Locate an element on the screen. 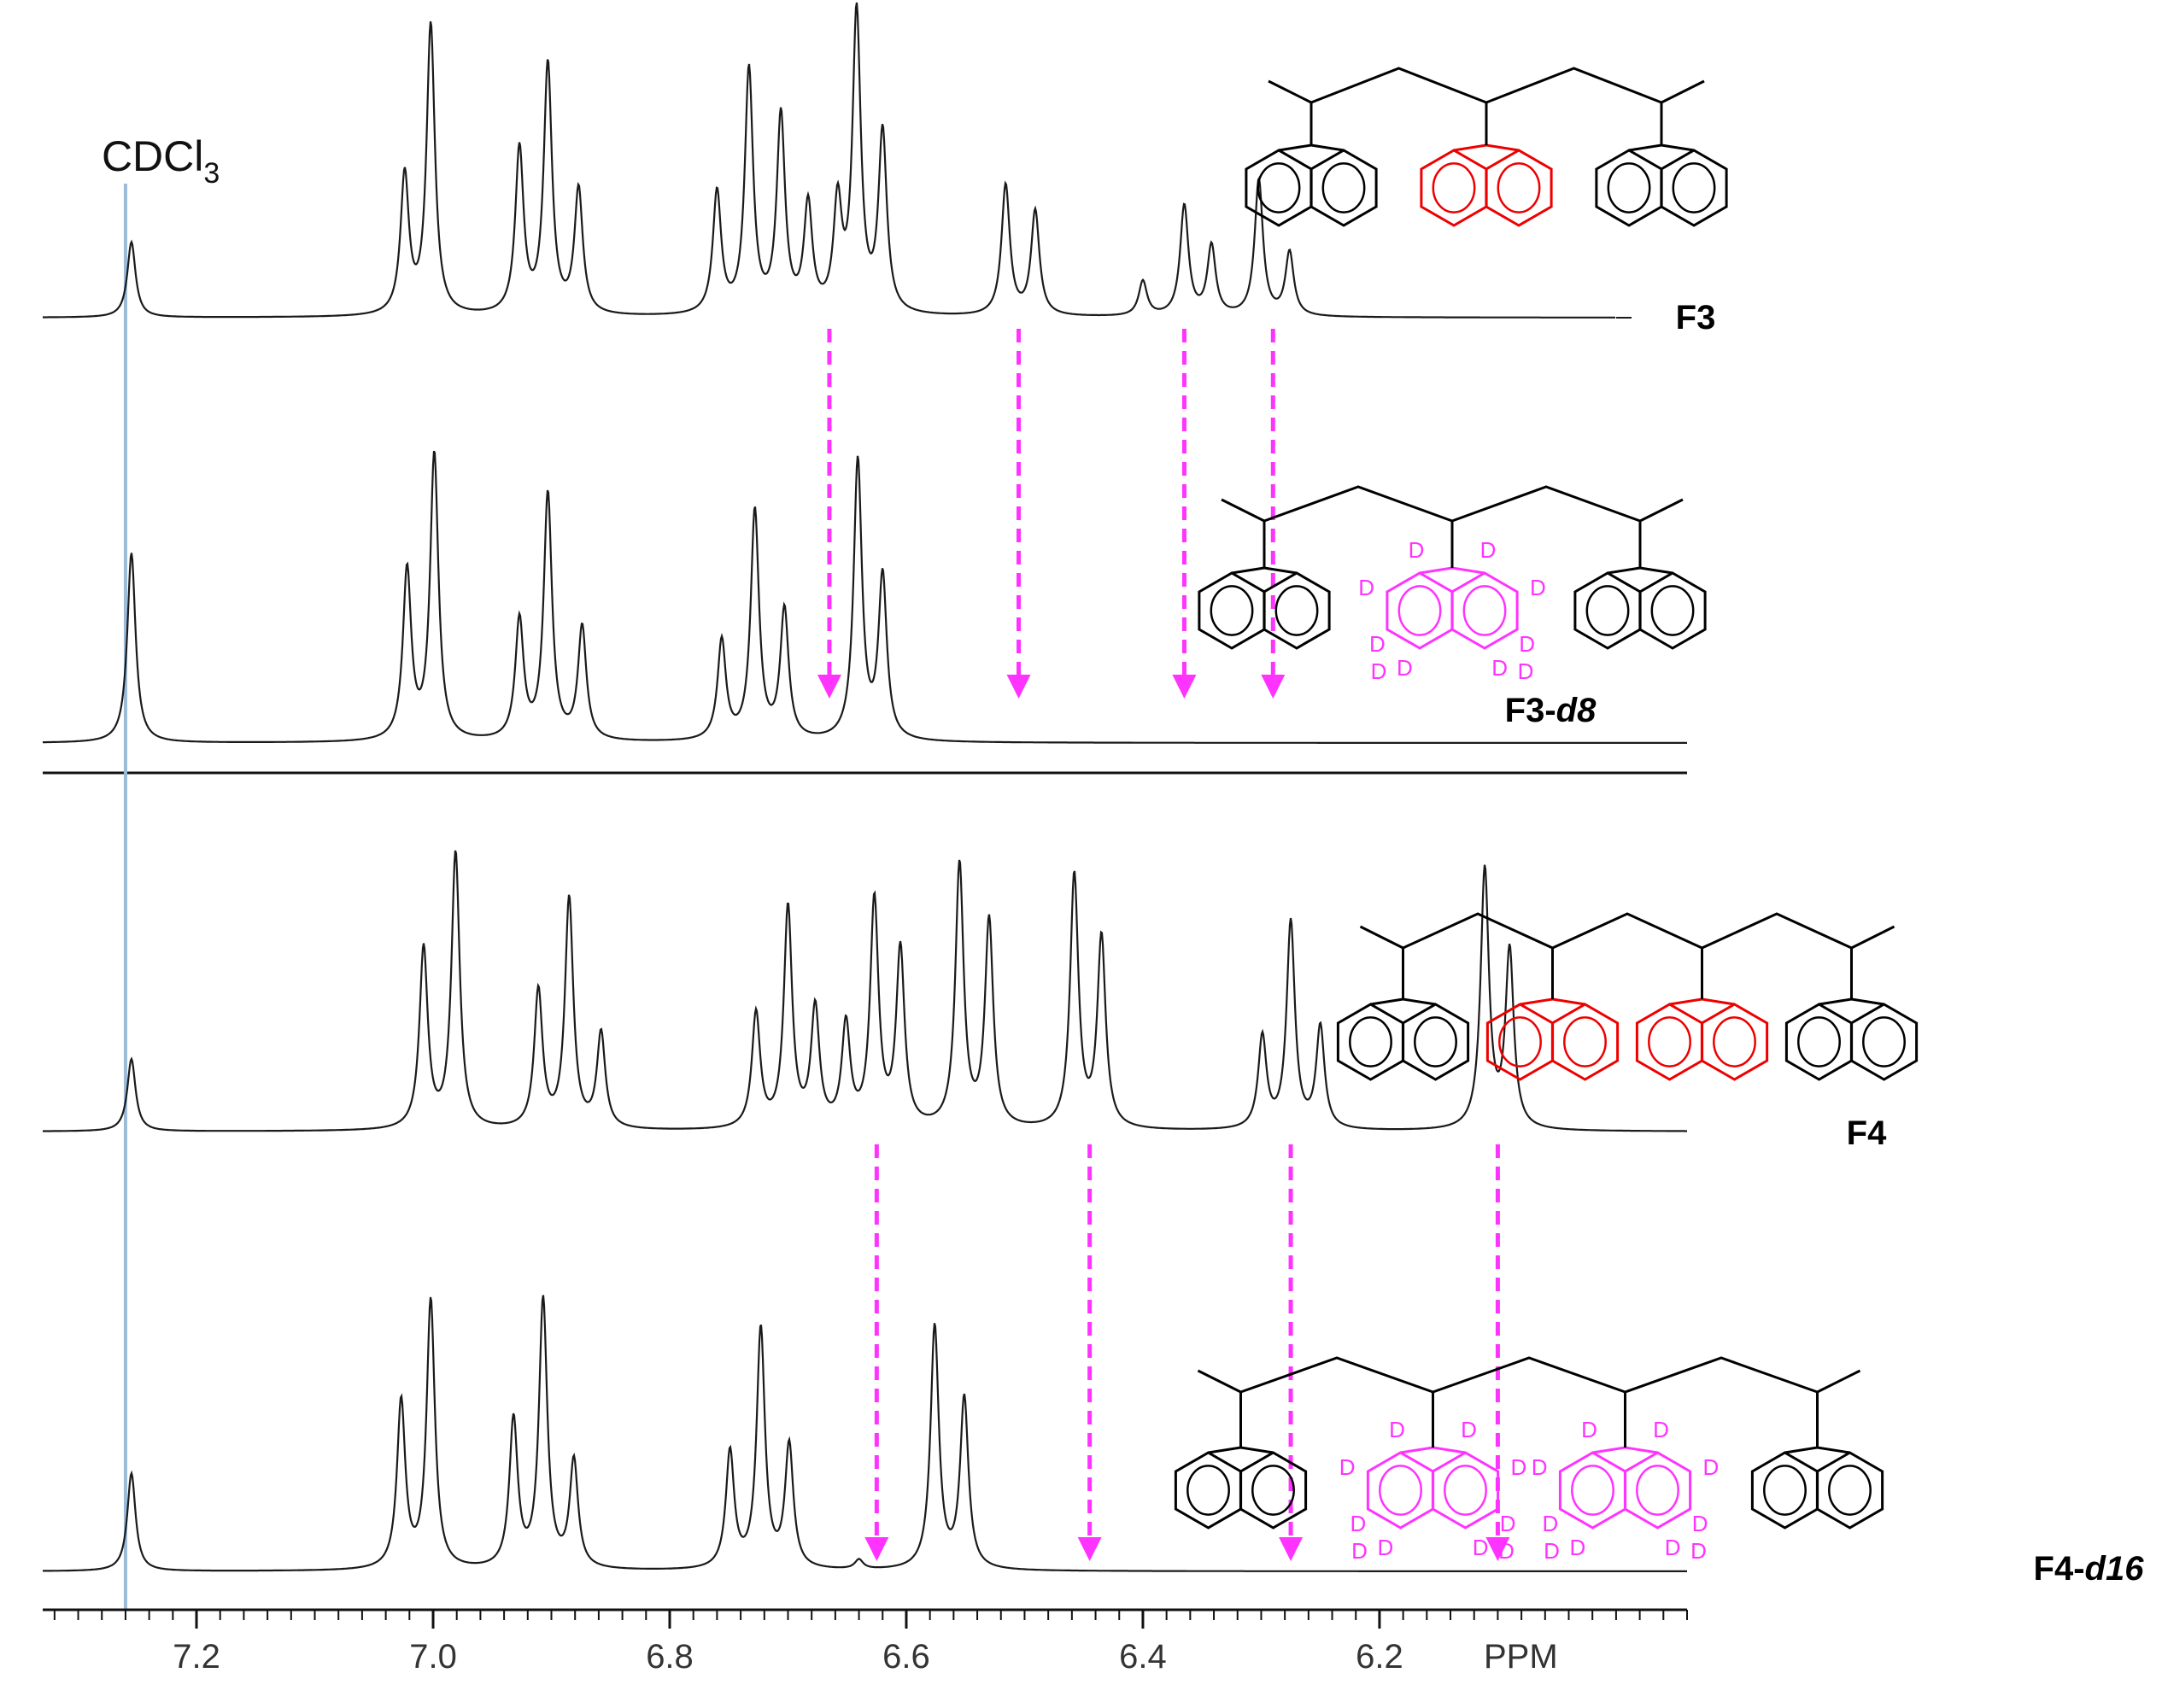 The width and height of the screenshot is (2162, 1708). label-F3: F3 is located at coordinates (1696, 317).